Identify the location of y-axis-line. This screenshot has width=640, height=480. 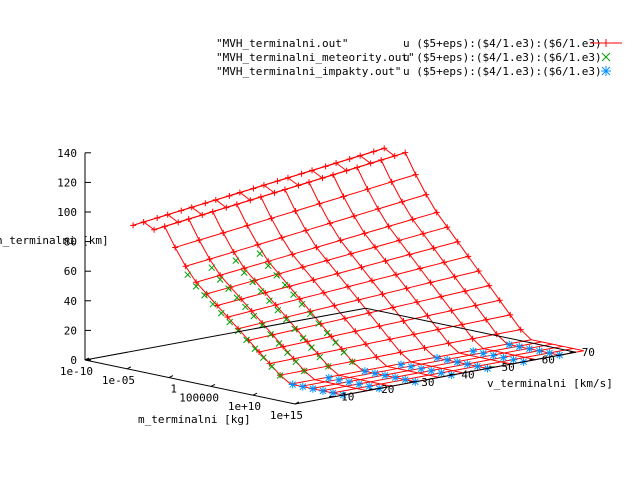
(435, 378).